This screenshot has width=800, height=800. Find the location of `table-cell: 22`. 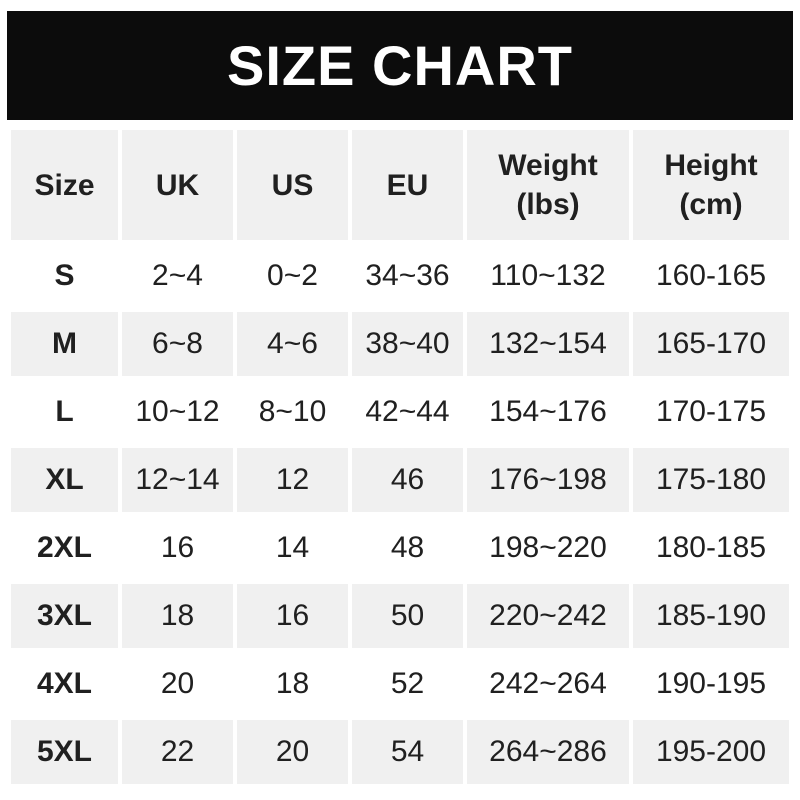

table-cell: 22 is located at coordinates (177, 752).